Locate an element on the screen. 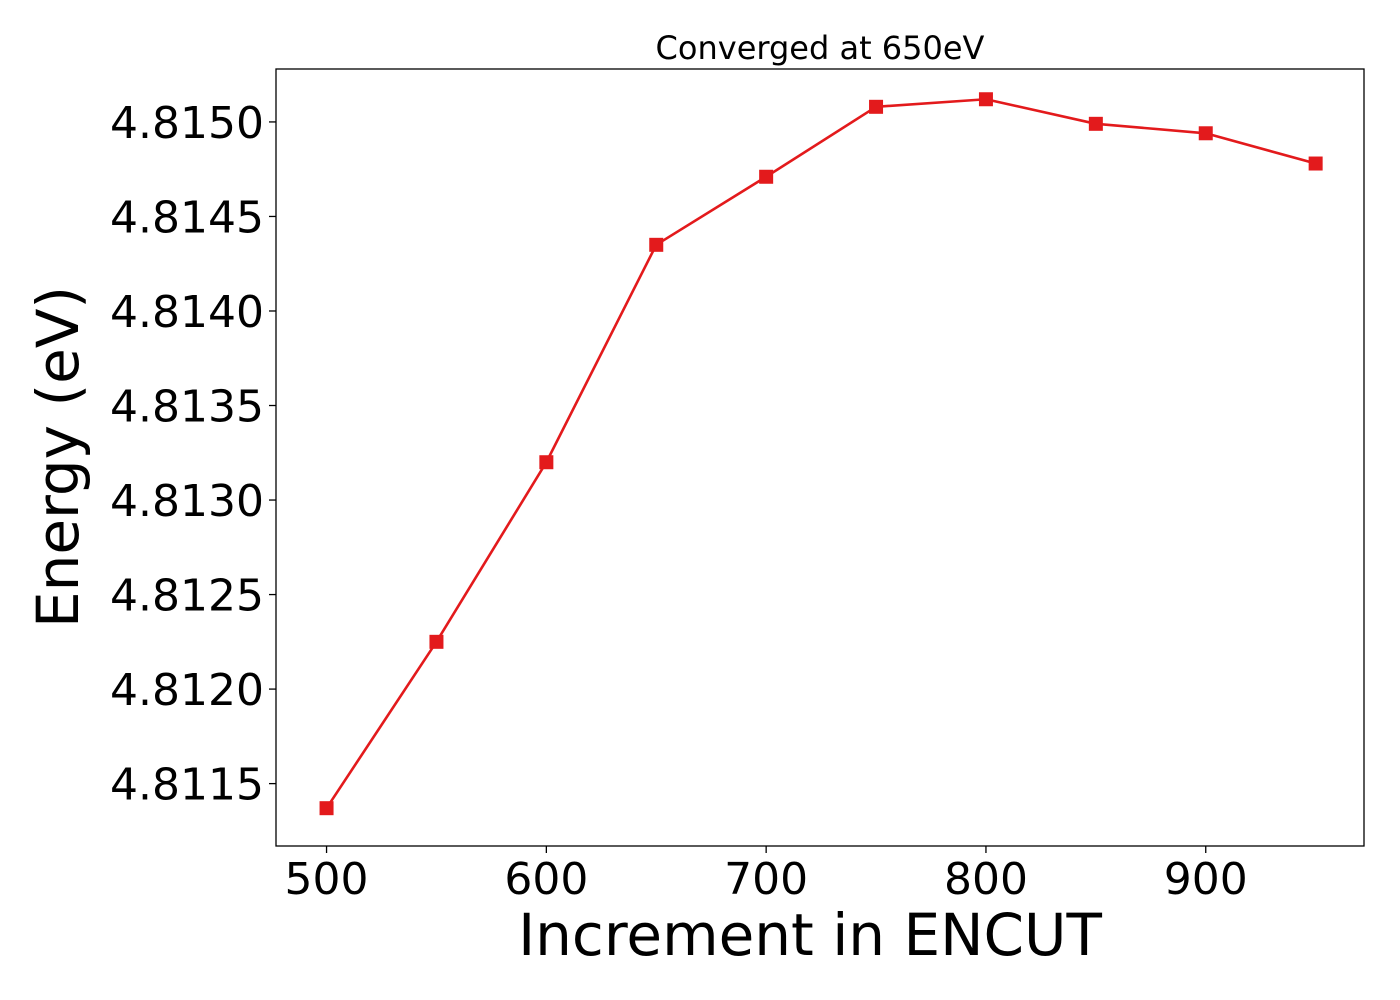  x-tick-label: 900 is located at coordinates (1206, 879).